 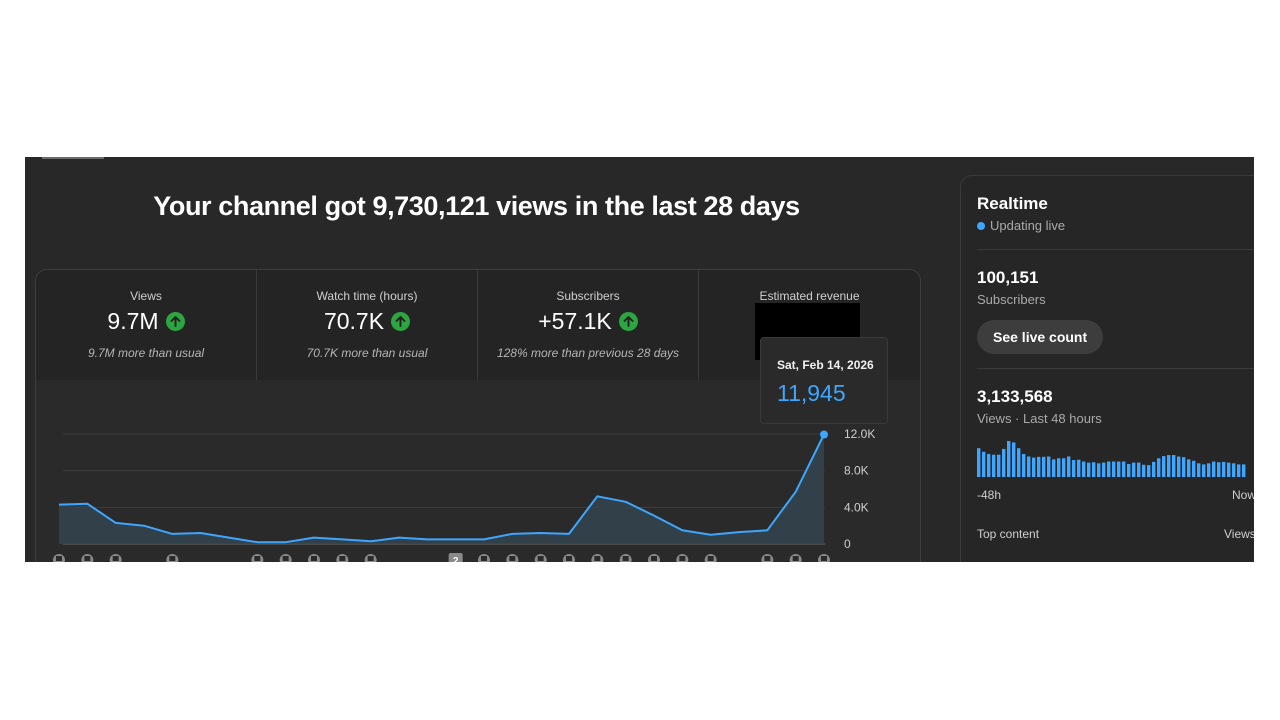 I want to click on metric-note: 128% more than previous 28 days, so click(x=588, y=353).